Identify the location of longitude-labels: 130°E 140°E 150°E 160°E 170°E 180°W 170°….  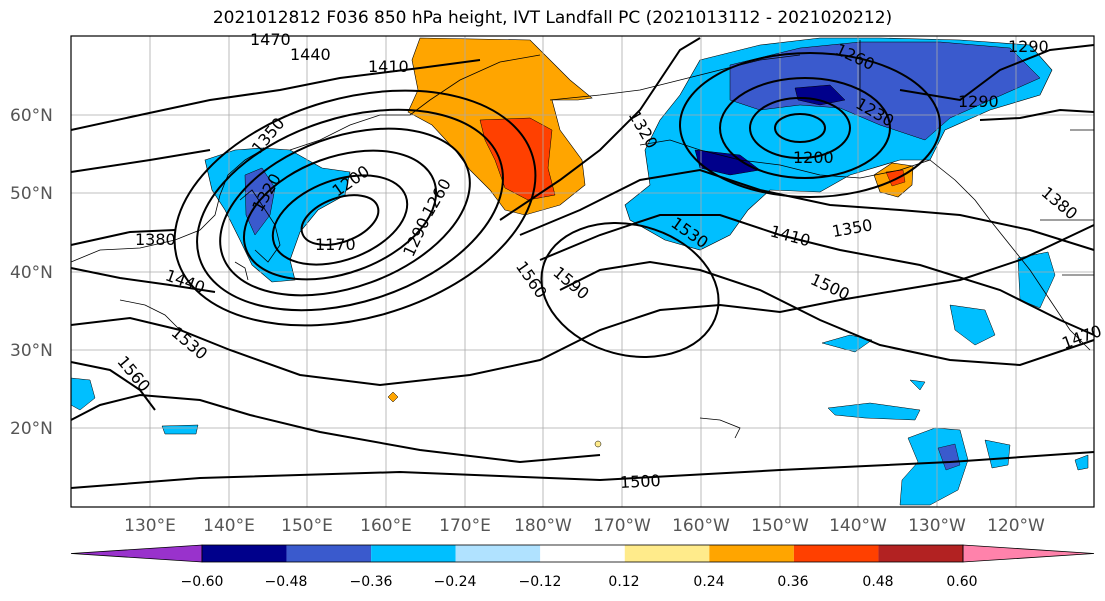
(584, 526).